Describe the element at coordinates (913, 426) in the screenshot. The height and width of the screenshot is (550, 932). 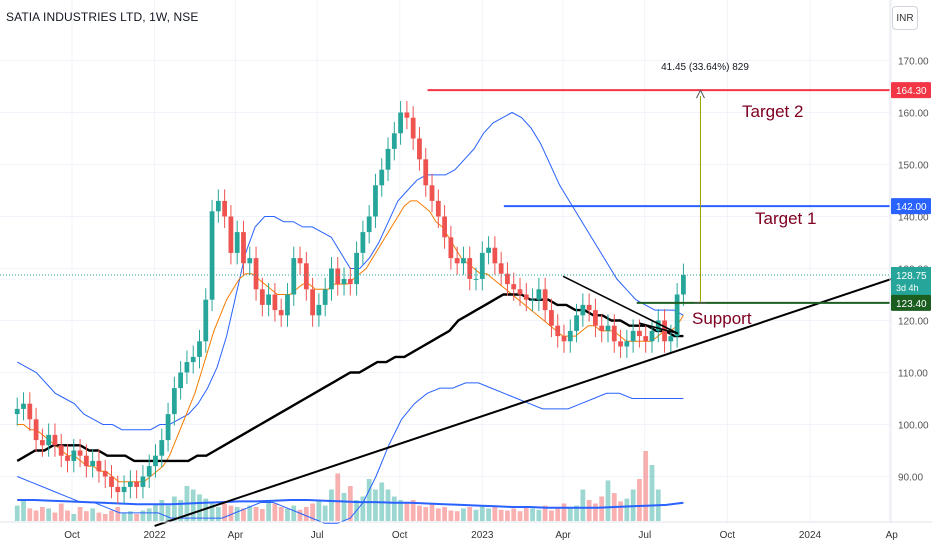
I see `price-tick-label: 100.00` at that location.